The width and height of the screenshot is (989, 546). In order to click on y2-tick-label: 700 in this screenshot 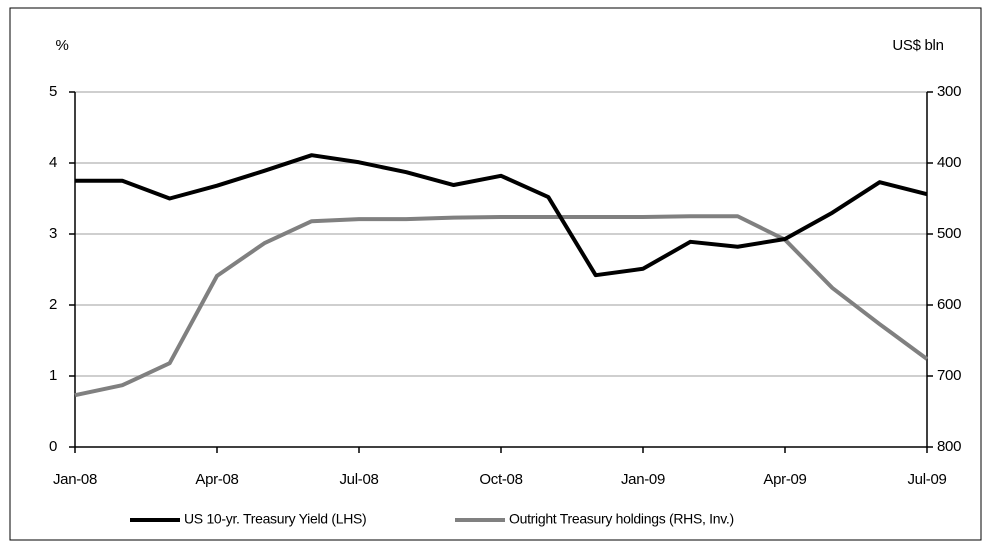, I will do `click(949, 375)`.